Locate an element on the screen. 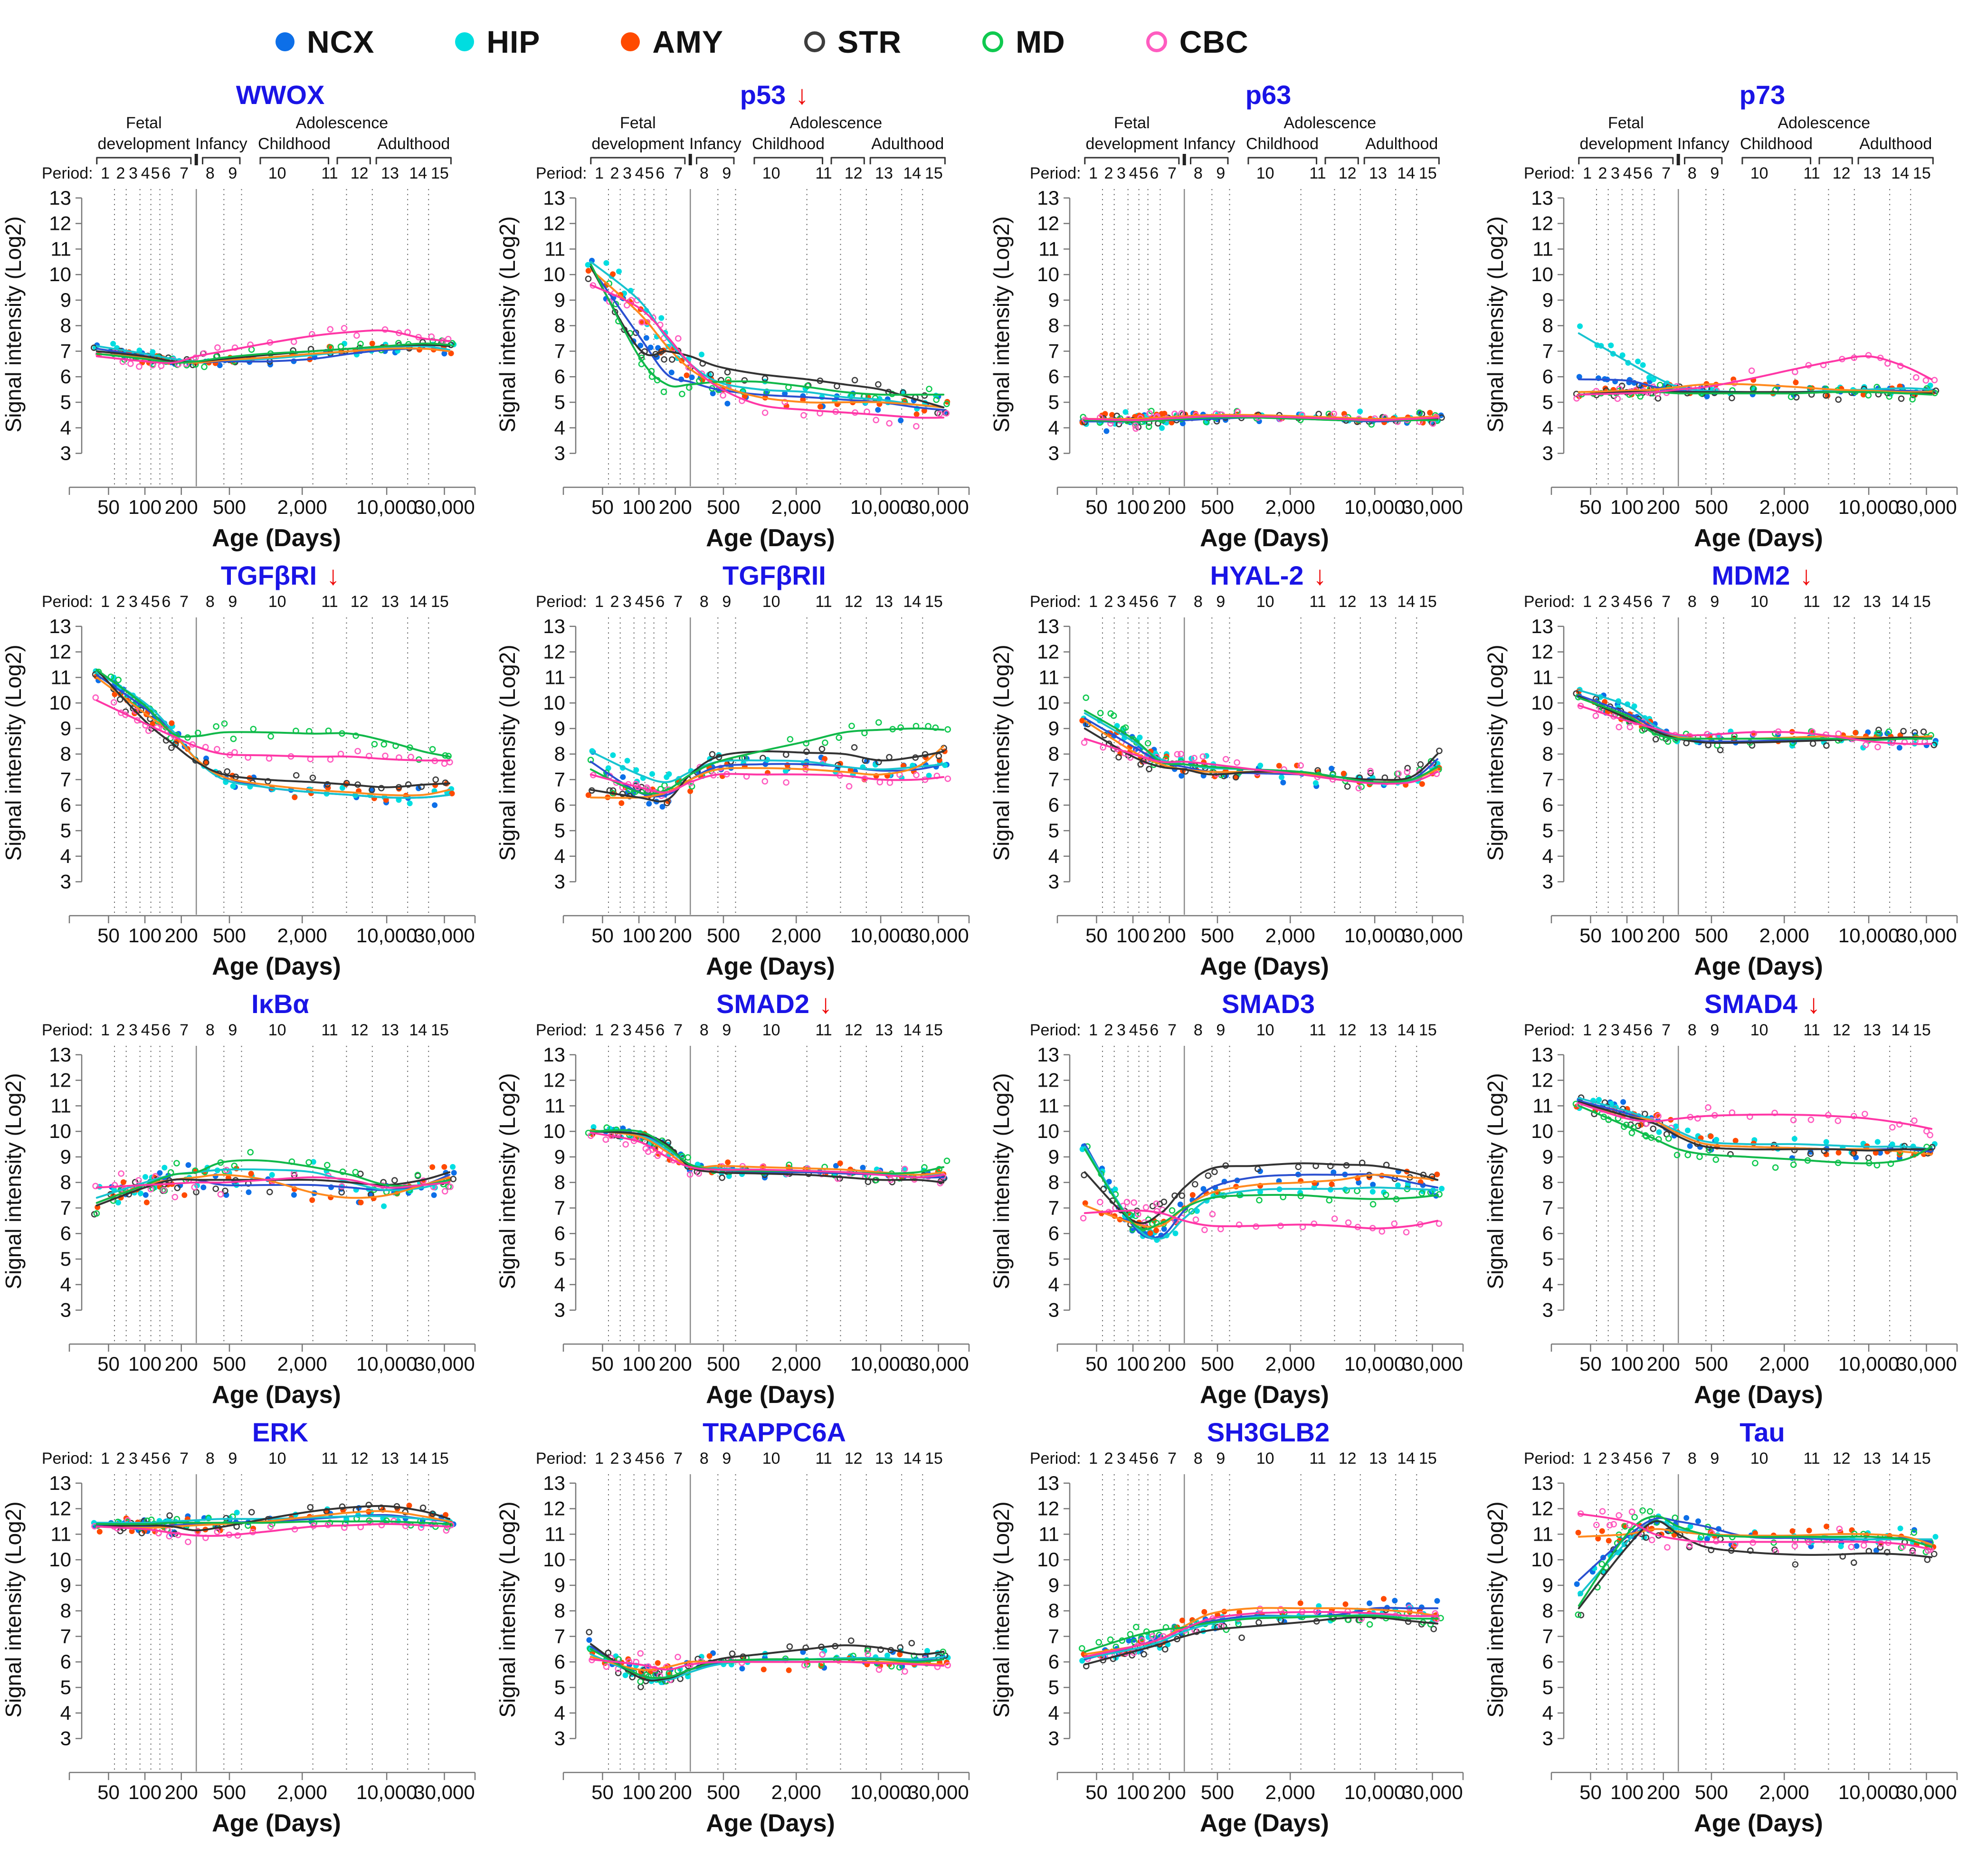 Image resolution: width=1977 pixels, height=1876 pixels. y-tick-label: 8 is located at coordinates (559, 325).